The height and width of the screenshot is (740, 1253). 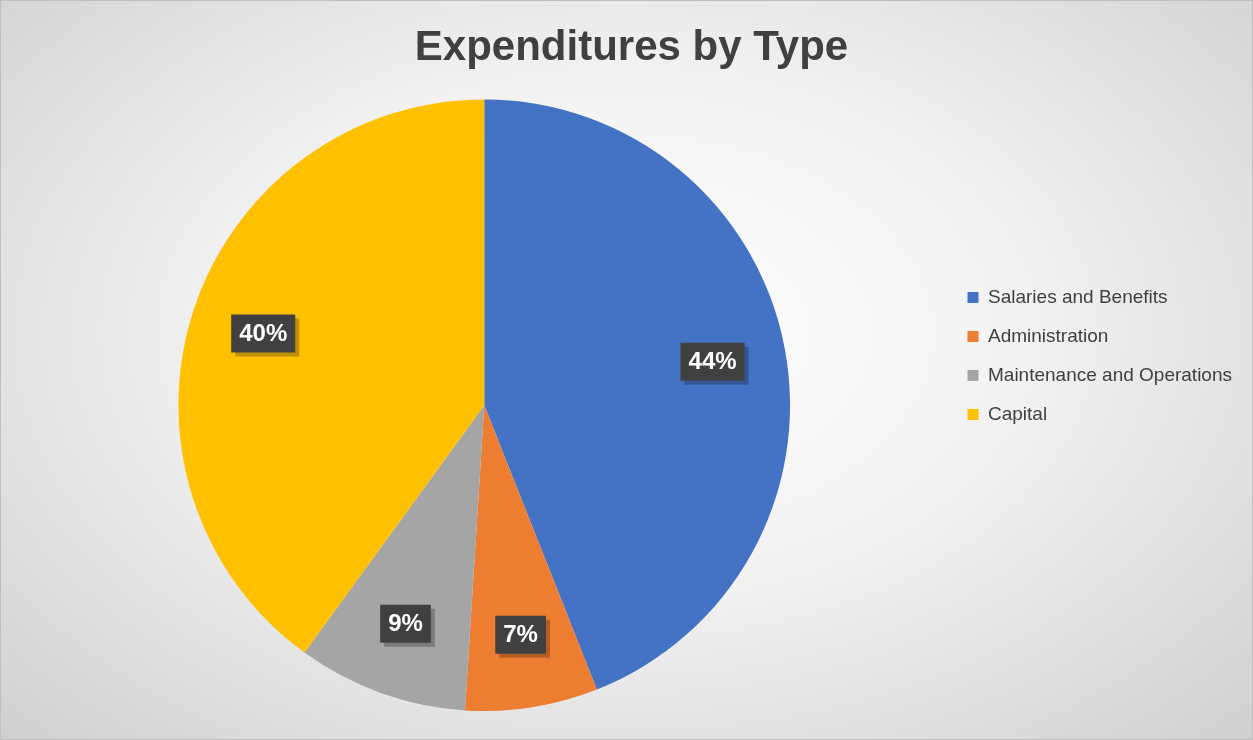 What do you see at coordinates (1110, 374) in the screenshot?
I see `legend-label: Maintenance and Operations` at bounding box center [1110, 374].